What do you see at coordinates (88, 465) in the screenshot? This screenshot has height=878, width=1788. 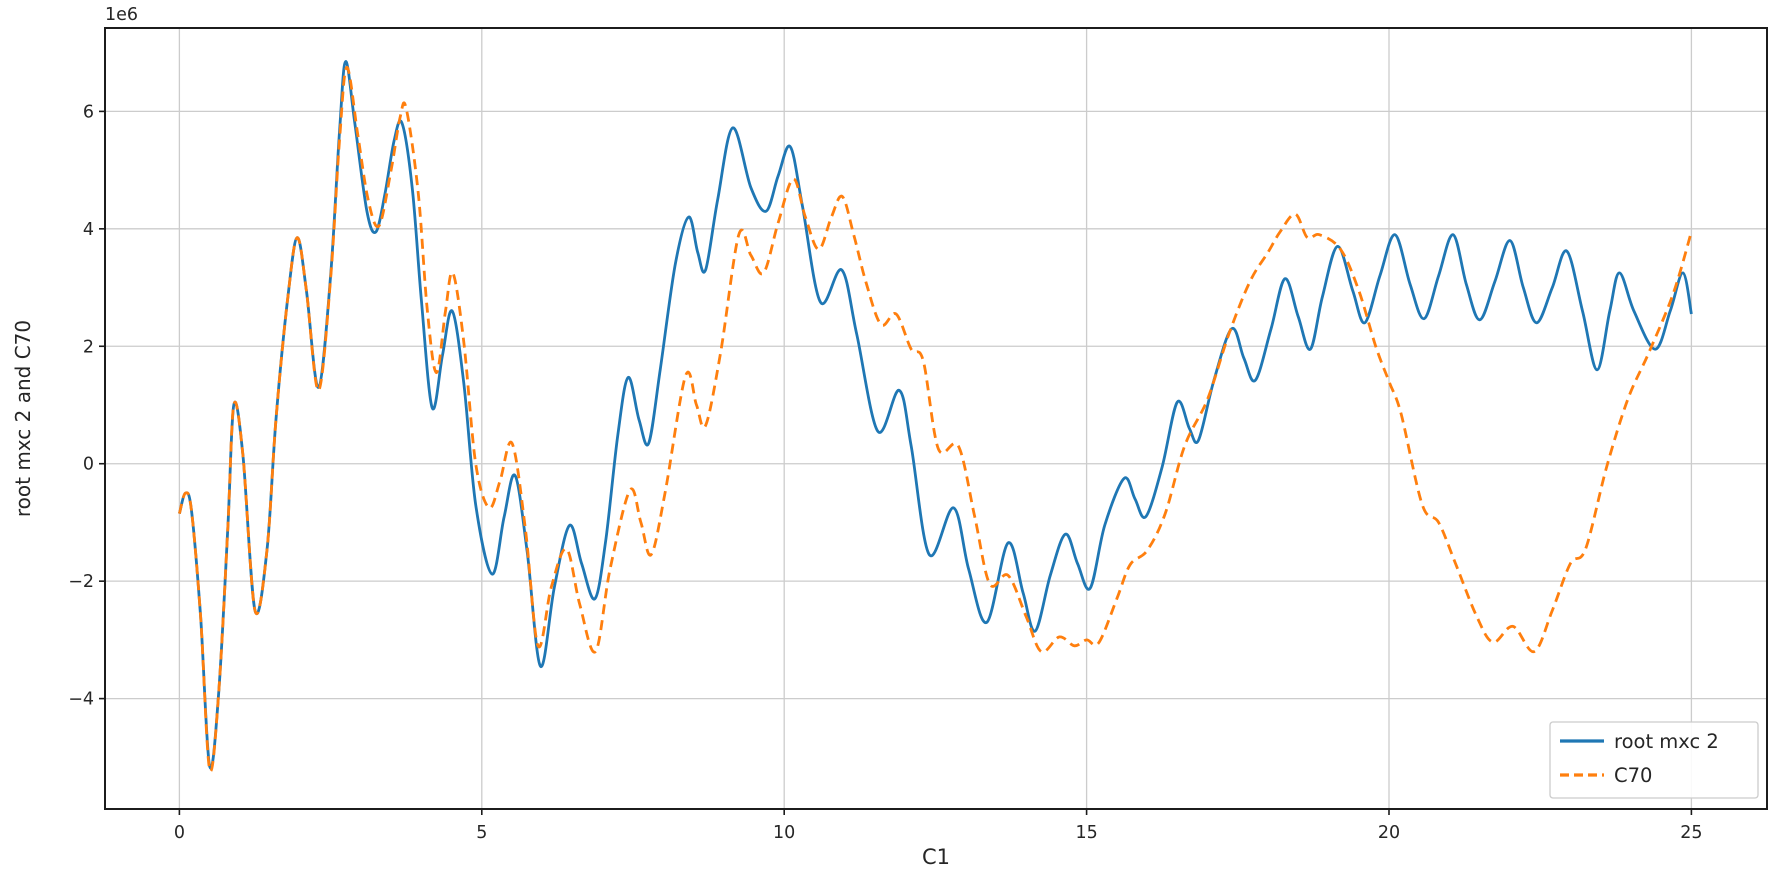 I see `y-tick-label: 0` at bounding box center [88, 465].